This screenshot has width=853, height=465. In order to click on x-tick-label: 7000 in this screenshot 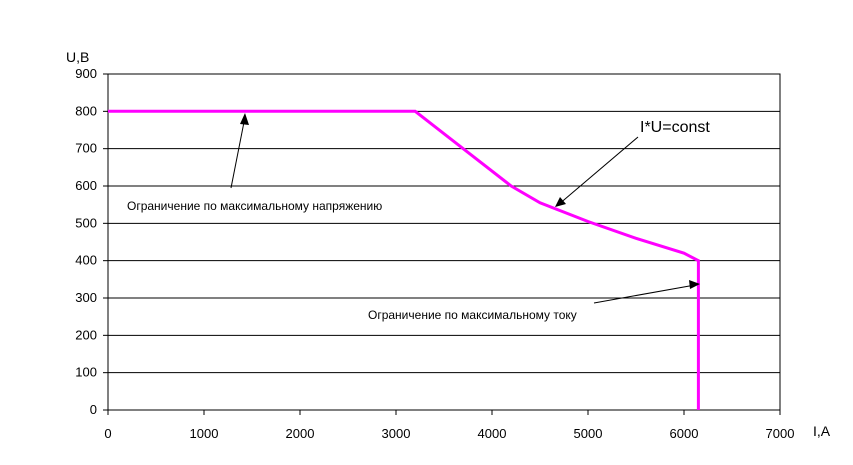, I will do `click(780, 433)`.